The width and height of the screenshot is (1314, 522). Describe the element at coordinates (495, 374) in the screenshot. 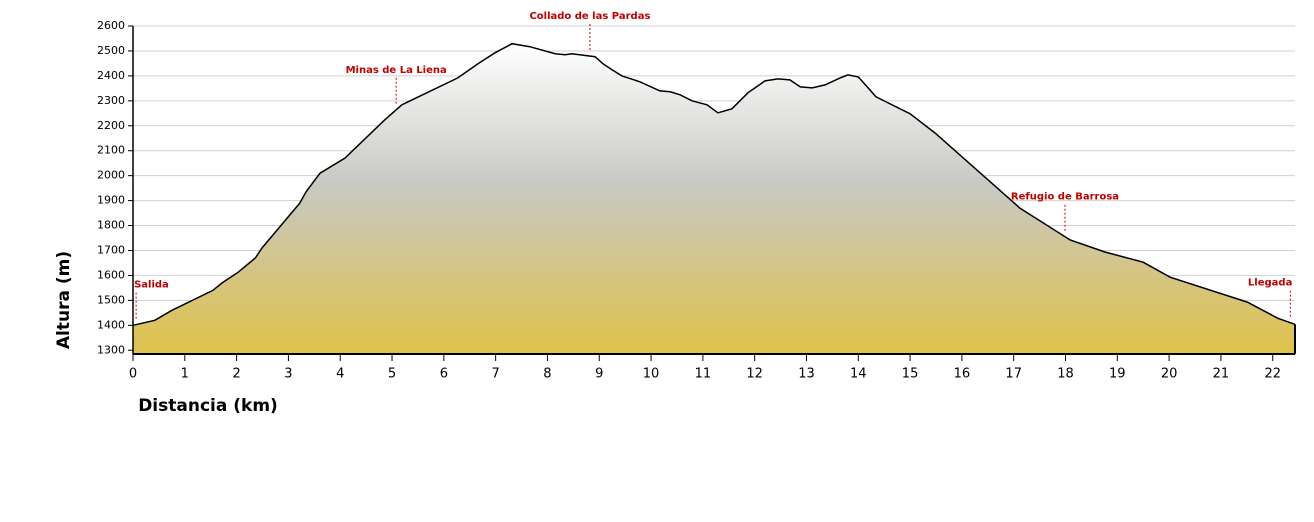

I see `x-tick-label: 7` at that location.